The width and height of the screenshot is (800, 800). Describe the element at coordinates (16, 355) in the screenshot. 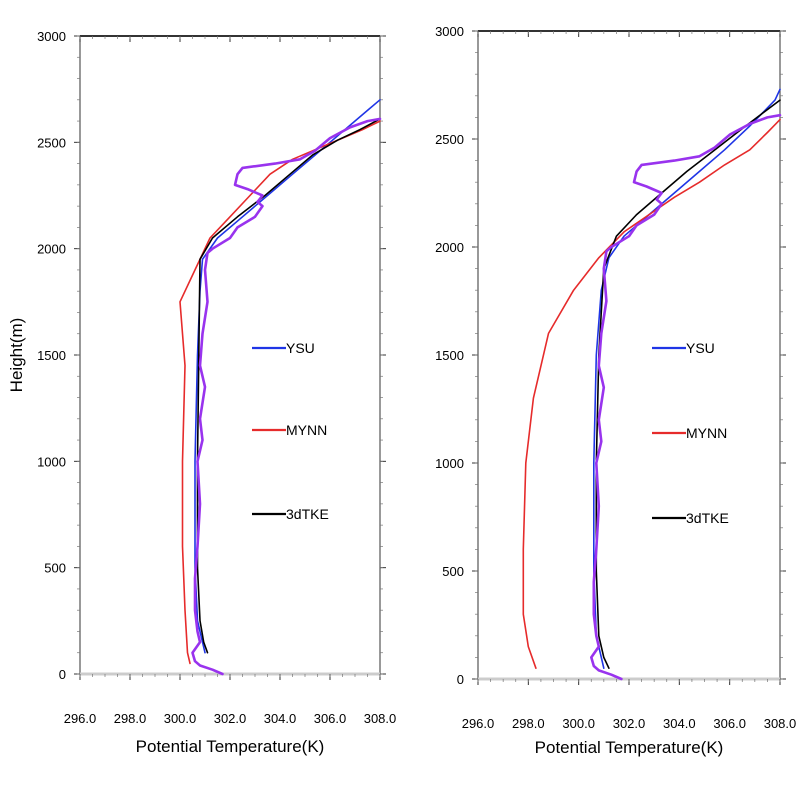

I see `y-axis-title: Height(m)` at that location.